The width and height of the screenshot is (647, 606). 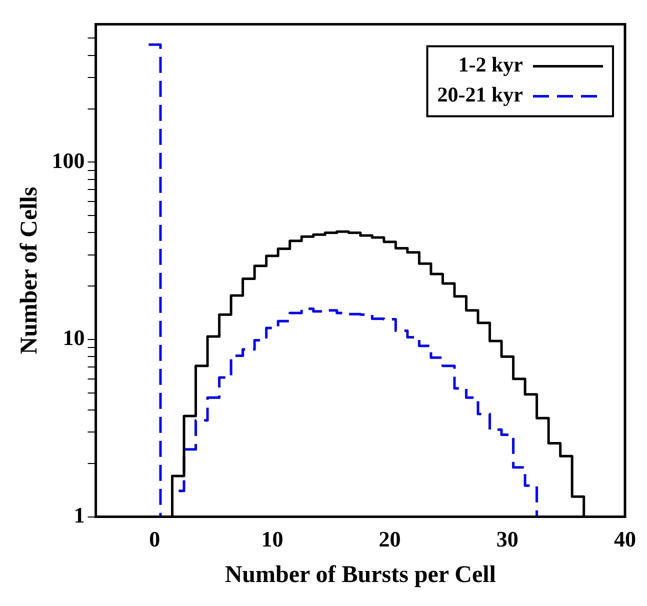 What do you see at coordinates (490, 64) in the screenshot?
I see `legend-label: 1-2 kyr` at bounding box center [490, 64].